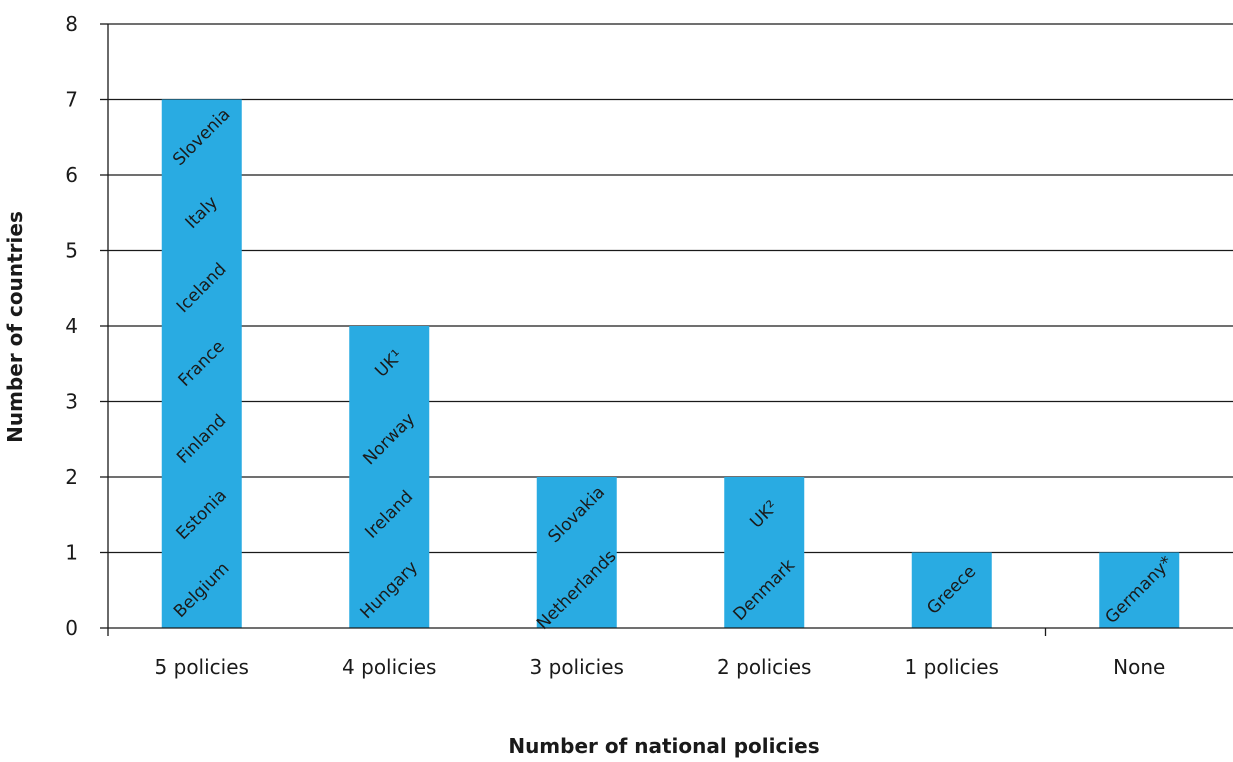  Describe the element at coordinates (15, 327) in the screenshot. I see `y-axis-title: Number of countries` at that location.